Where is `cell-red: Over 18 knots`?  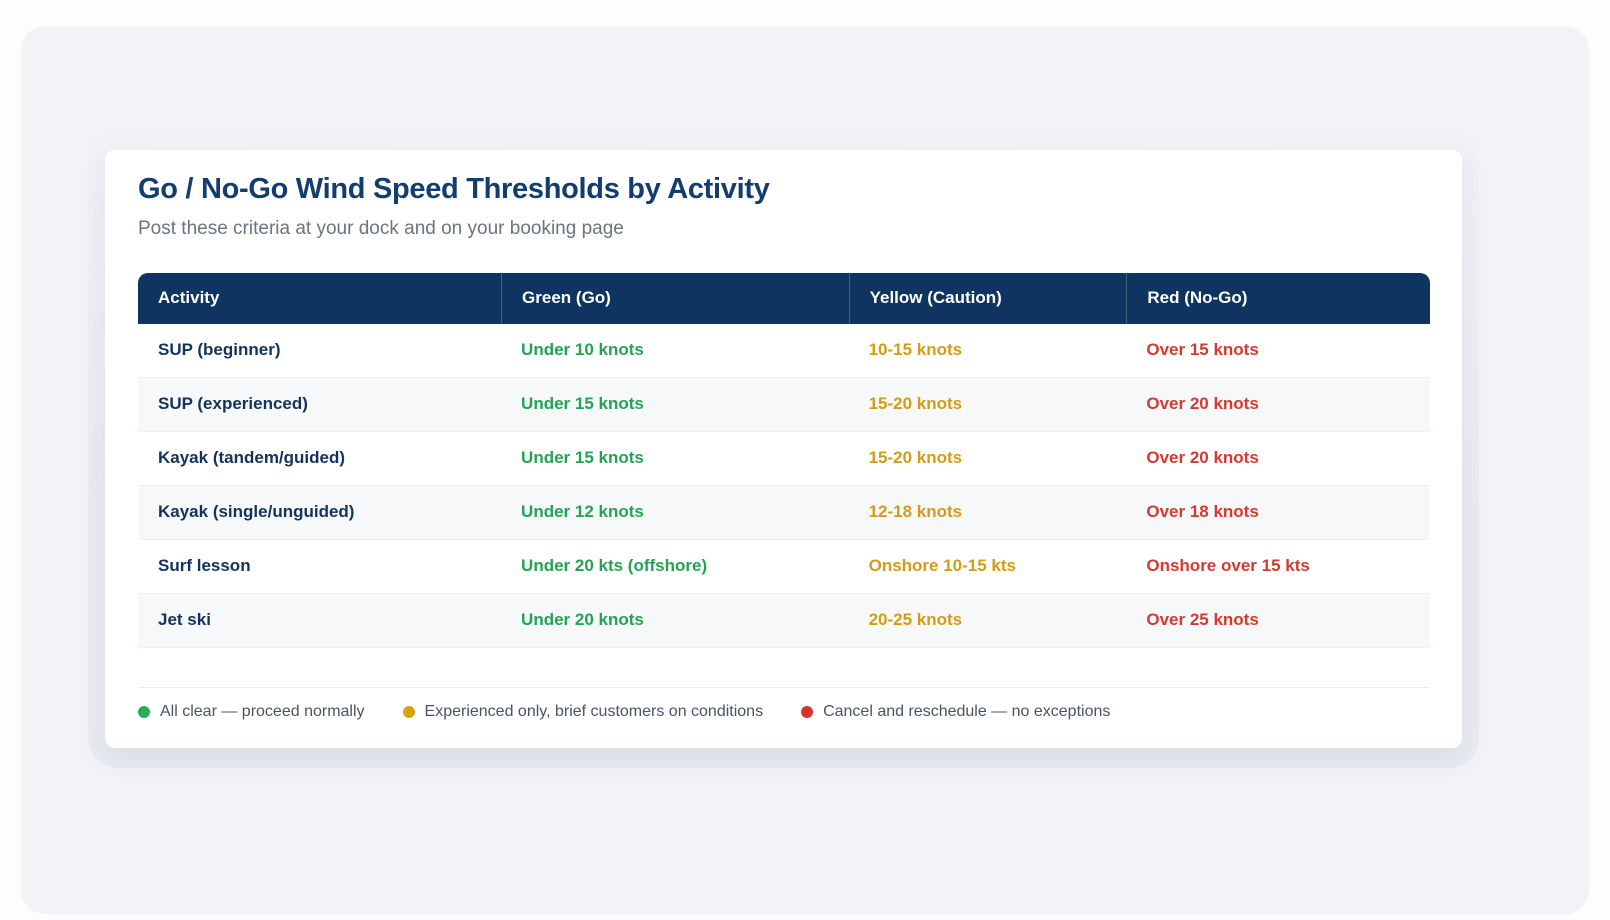 cell-red: Over 18 knots is located at coordinates (1202, 512).